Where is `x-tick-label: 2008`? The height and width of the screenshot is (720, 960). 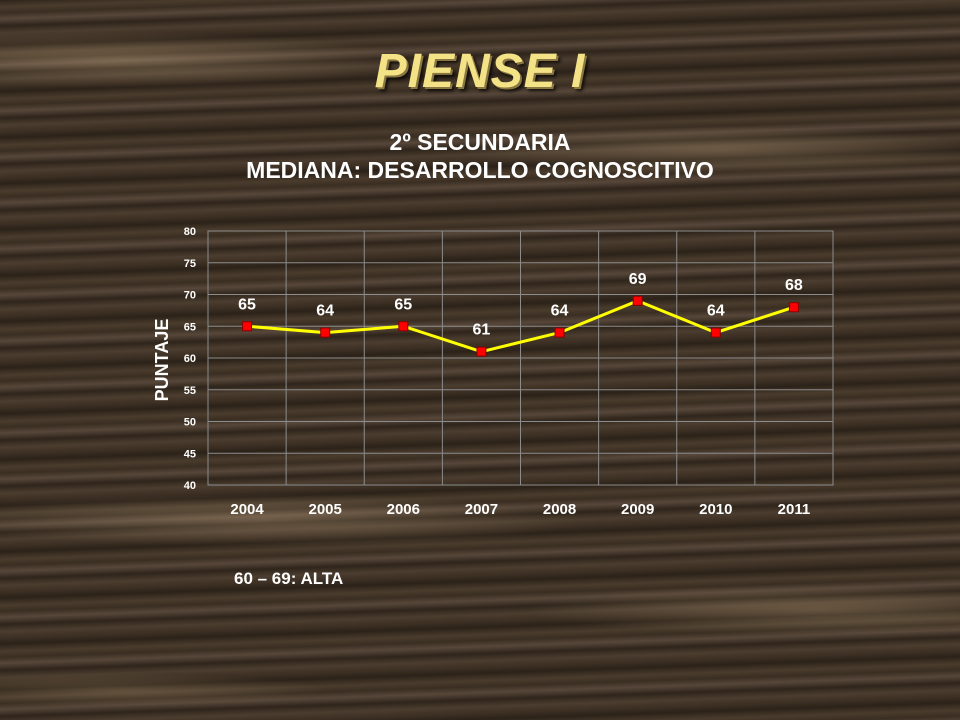
x-tick-label: 2008 is located at coordinates (559, 509).